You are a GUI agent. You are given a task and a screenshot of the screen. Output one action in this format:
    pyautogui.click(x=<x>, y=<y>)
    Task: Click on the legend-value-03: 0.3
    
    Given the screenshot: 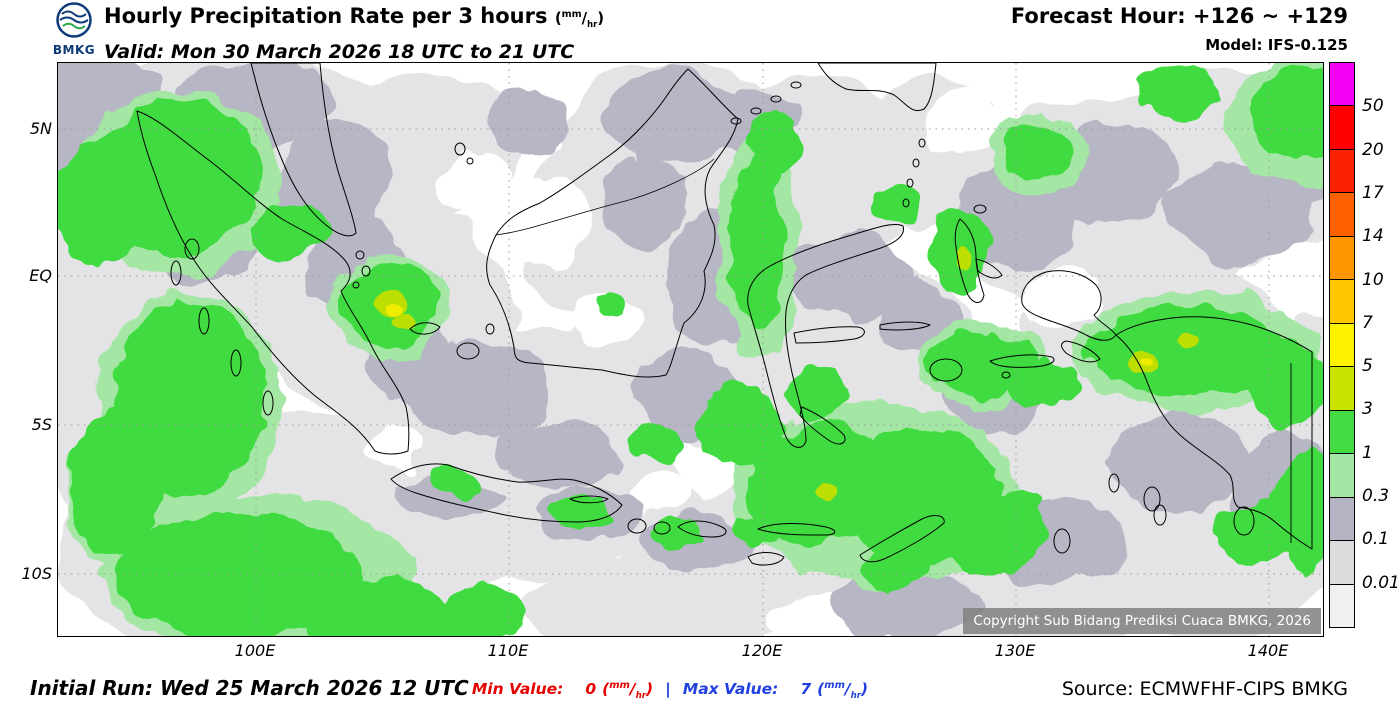 What is the action you would take?
    pyautogui.click(x=1376, y=496)
    